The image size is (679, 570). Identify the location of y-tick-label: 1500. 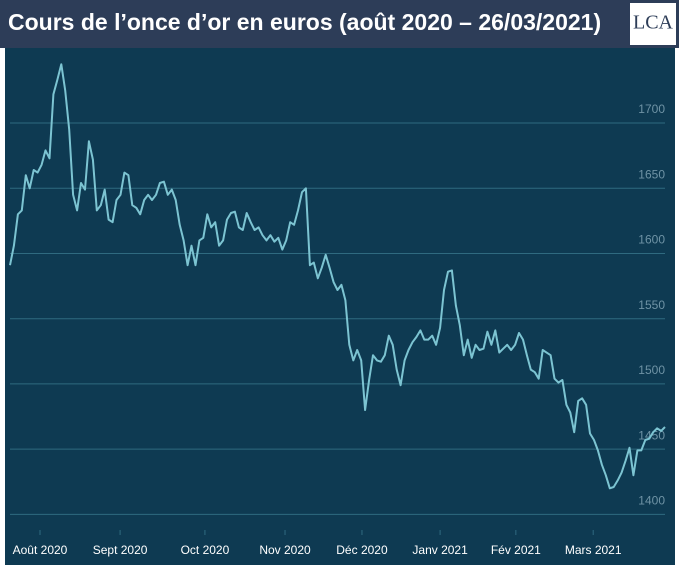
(651, 370).